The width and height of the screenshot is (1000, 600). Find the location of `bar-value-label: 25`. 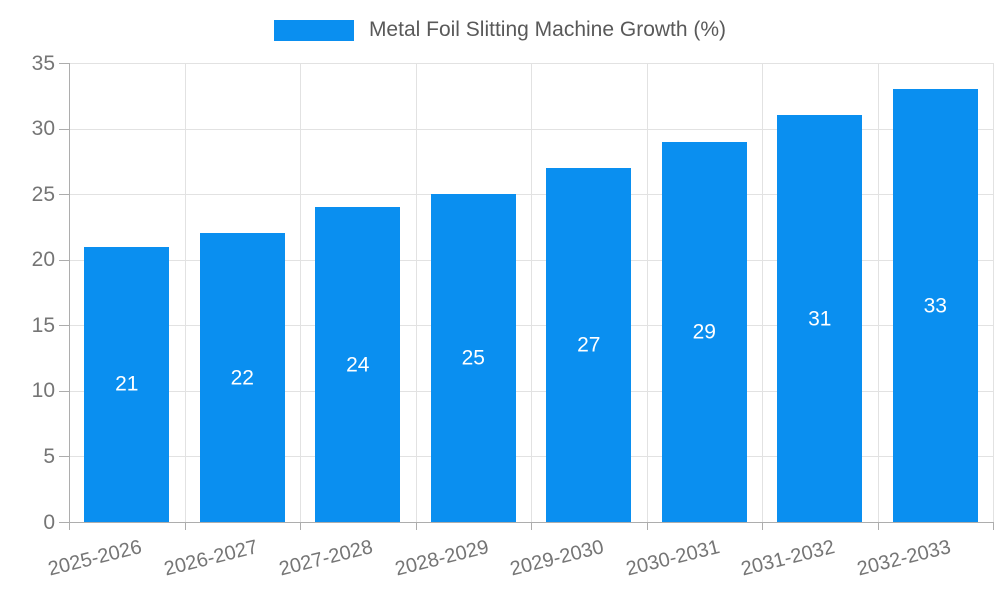

bar-value-label: 25 is located at coordinates (473, 358).